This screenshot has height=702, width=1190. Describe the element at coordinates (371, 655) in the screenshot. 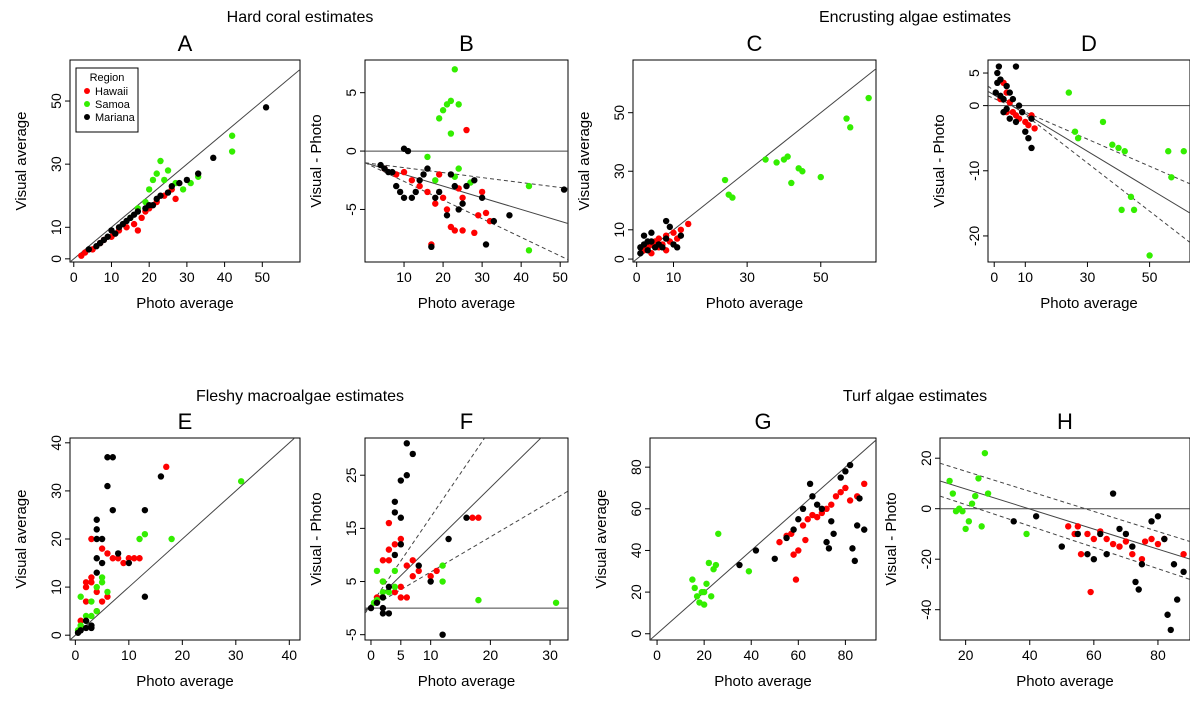

I see `x-tick-label: 0` at that location.